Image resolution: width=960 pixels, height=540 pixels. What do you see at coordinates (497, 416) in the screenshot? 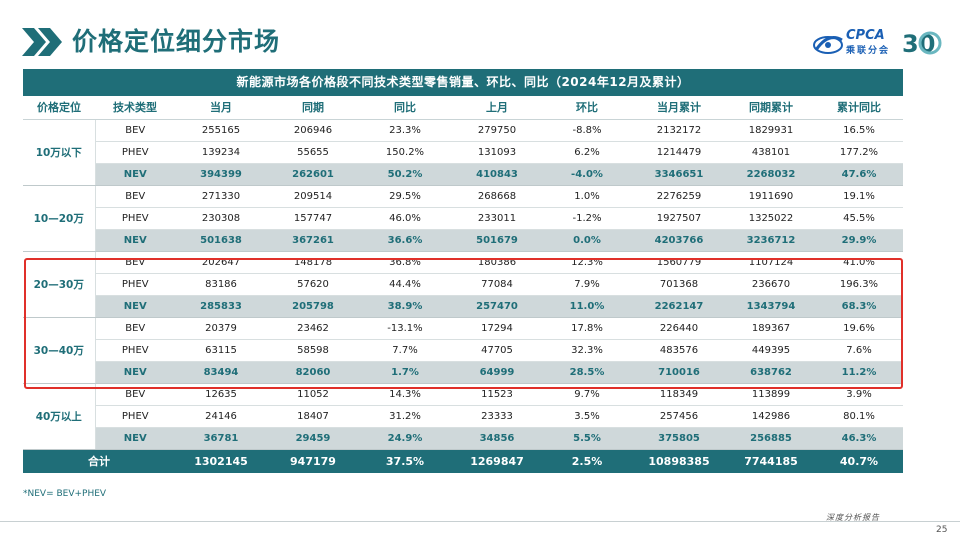
I see `value-cell: 23333` at bounding box center [497, 416].